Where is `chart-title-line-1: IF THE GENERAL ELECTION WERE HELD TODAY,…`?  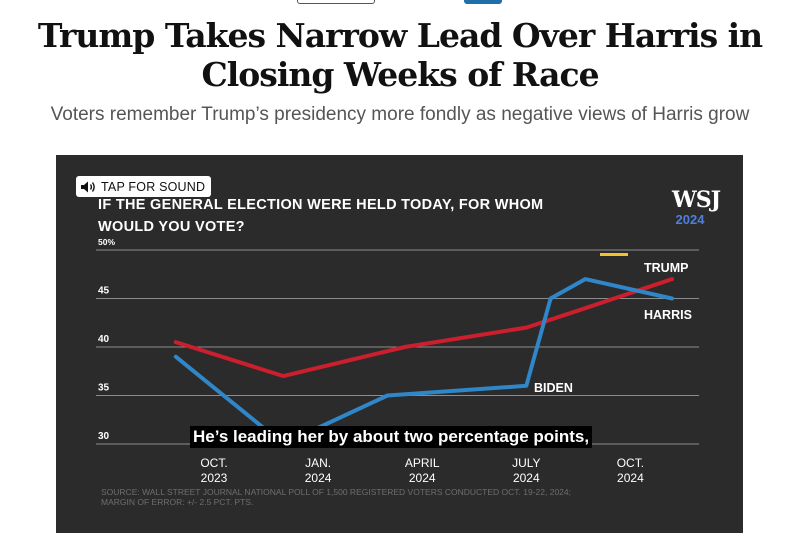 chart-title-line-1: IF THE GENERAL ELECTION WERE HELD TODAY,… is located at coordinates (320, 205).